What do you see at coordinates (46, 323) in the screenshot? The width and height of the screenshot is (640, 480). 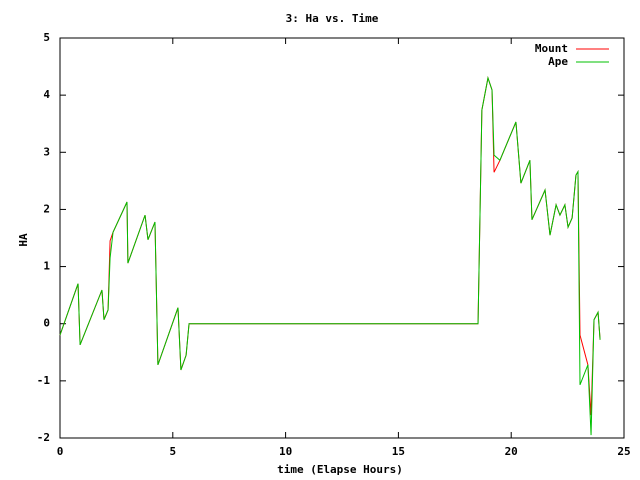 I see `y-tick-label: 0` at bounding box center [46, 323].